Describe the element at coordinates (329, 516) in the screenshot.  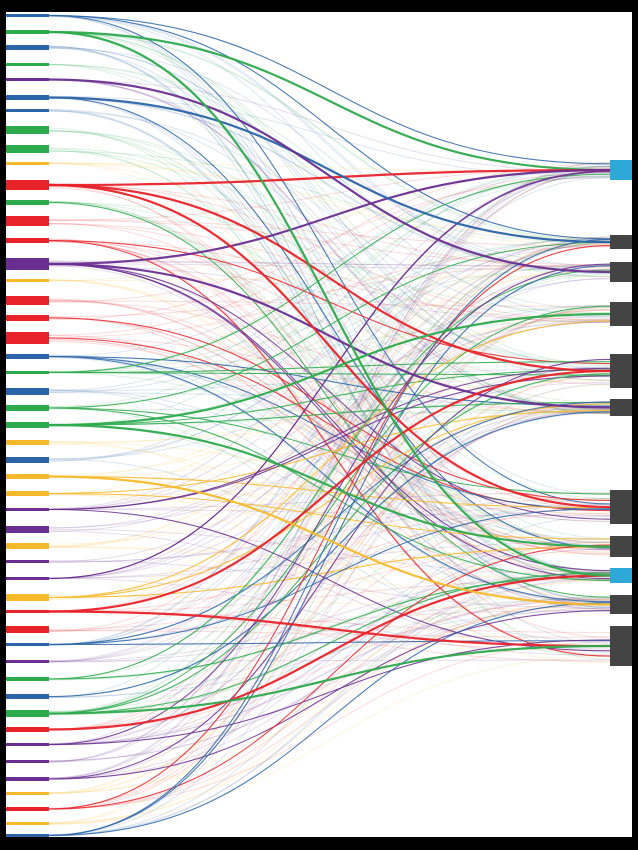
I see `flow-link` at that location.